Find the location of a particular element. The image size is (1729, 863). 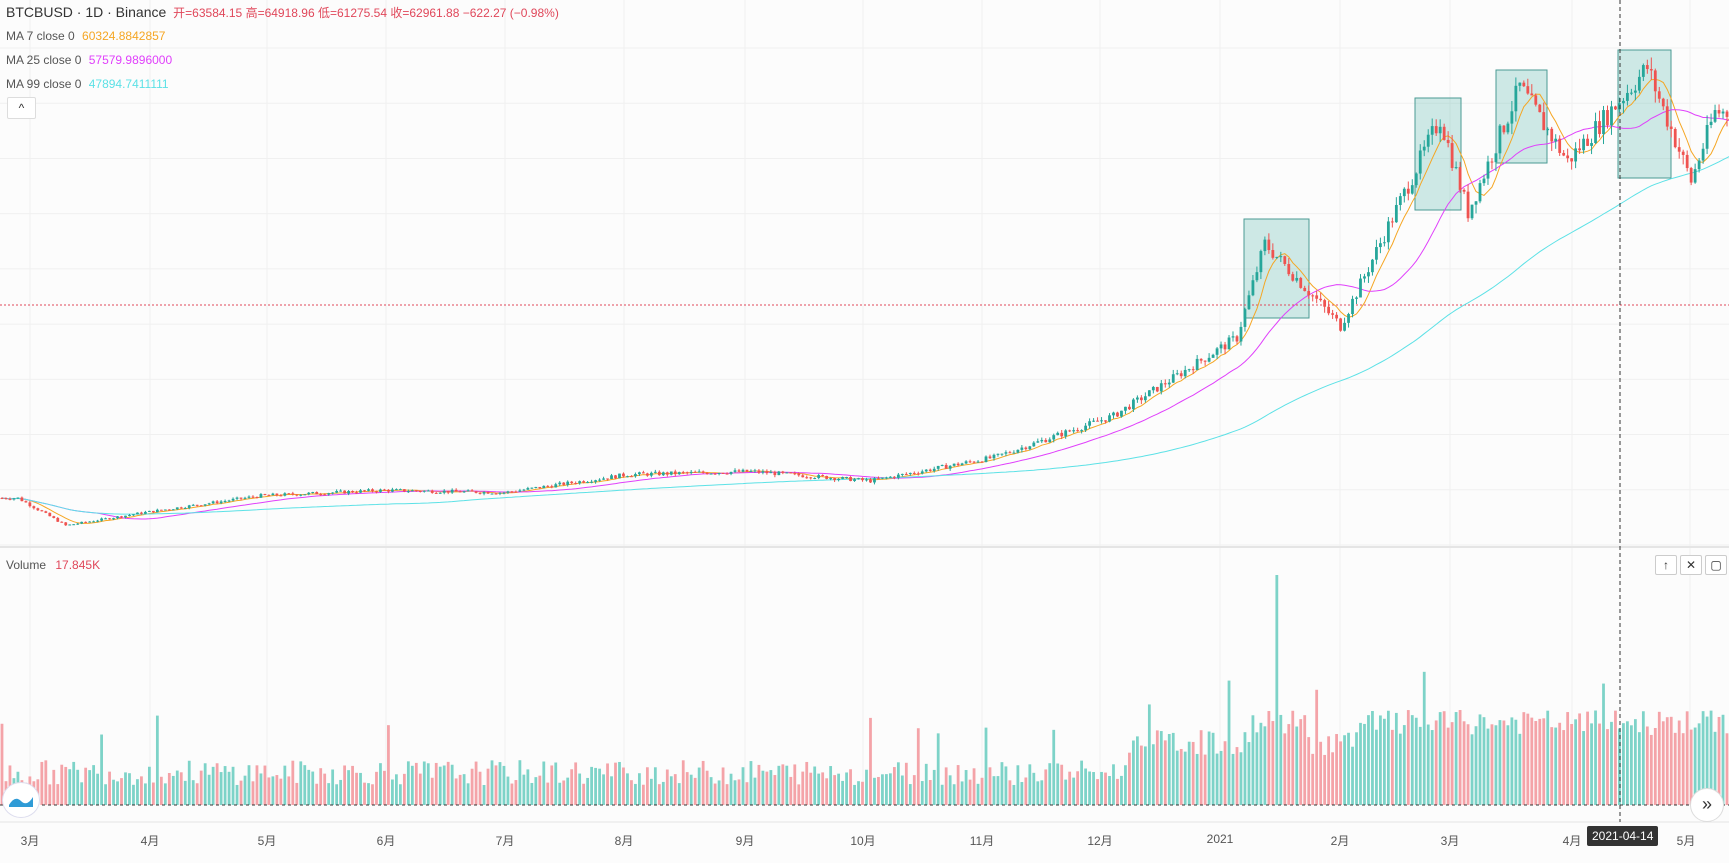

ma99-legend: MA 99 close 0 47894.7411111 is located at coordinates (87, 84).